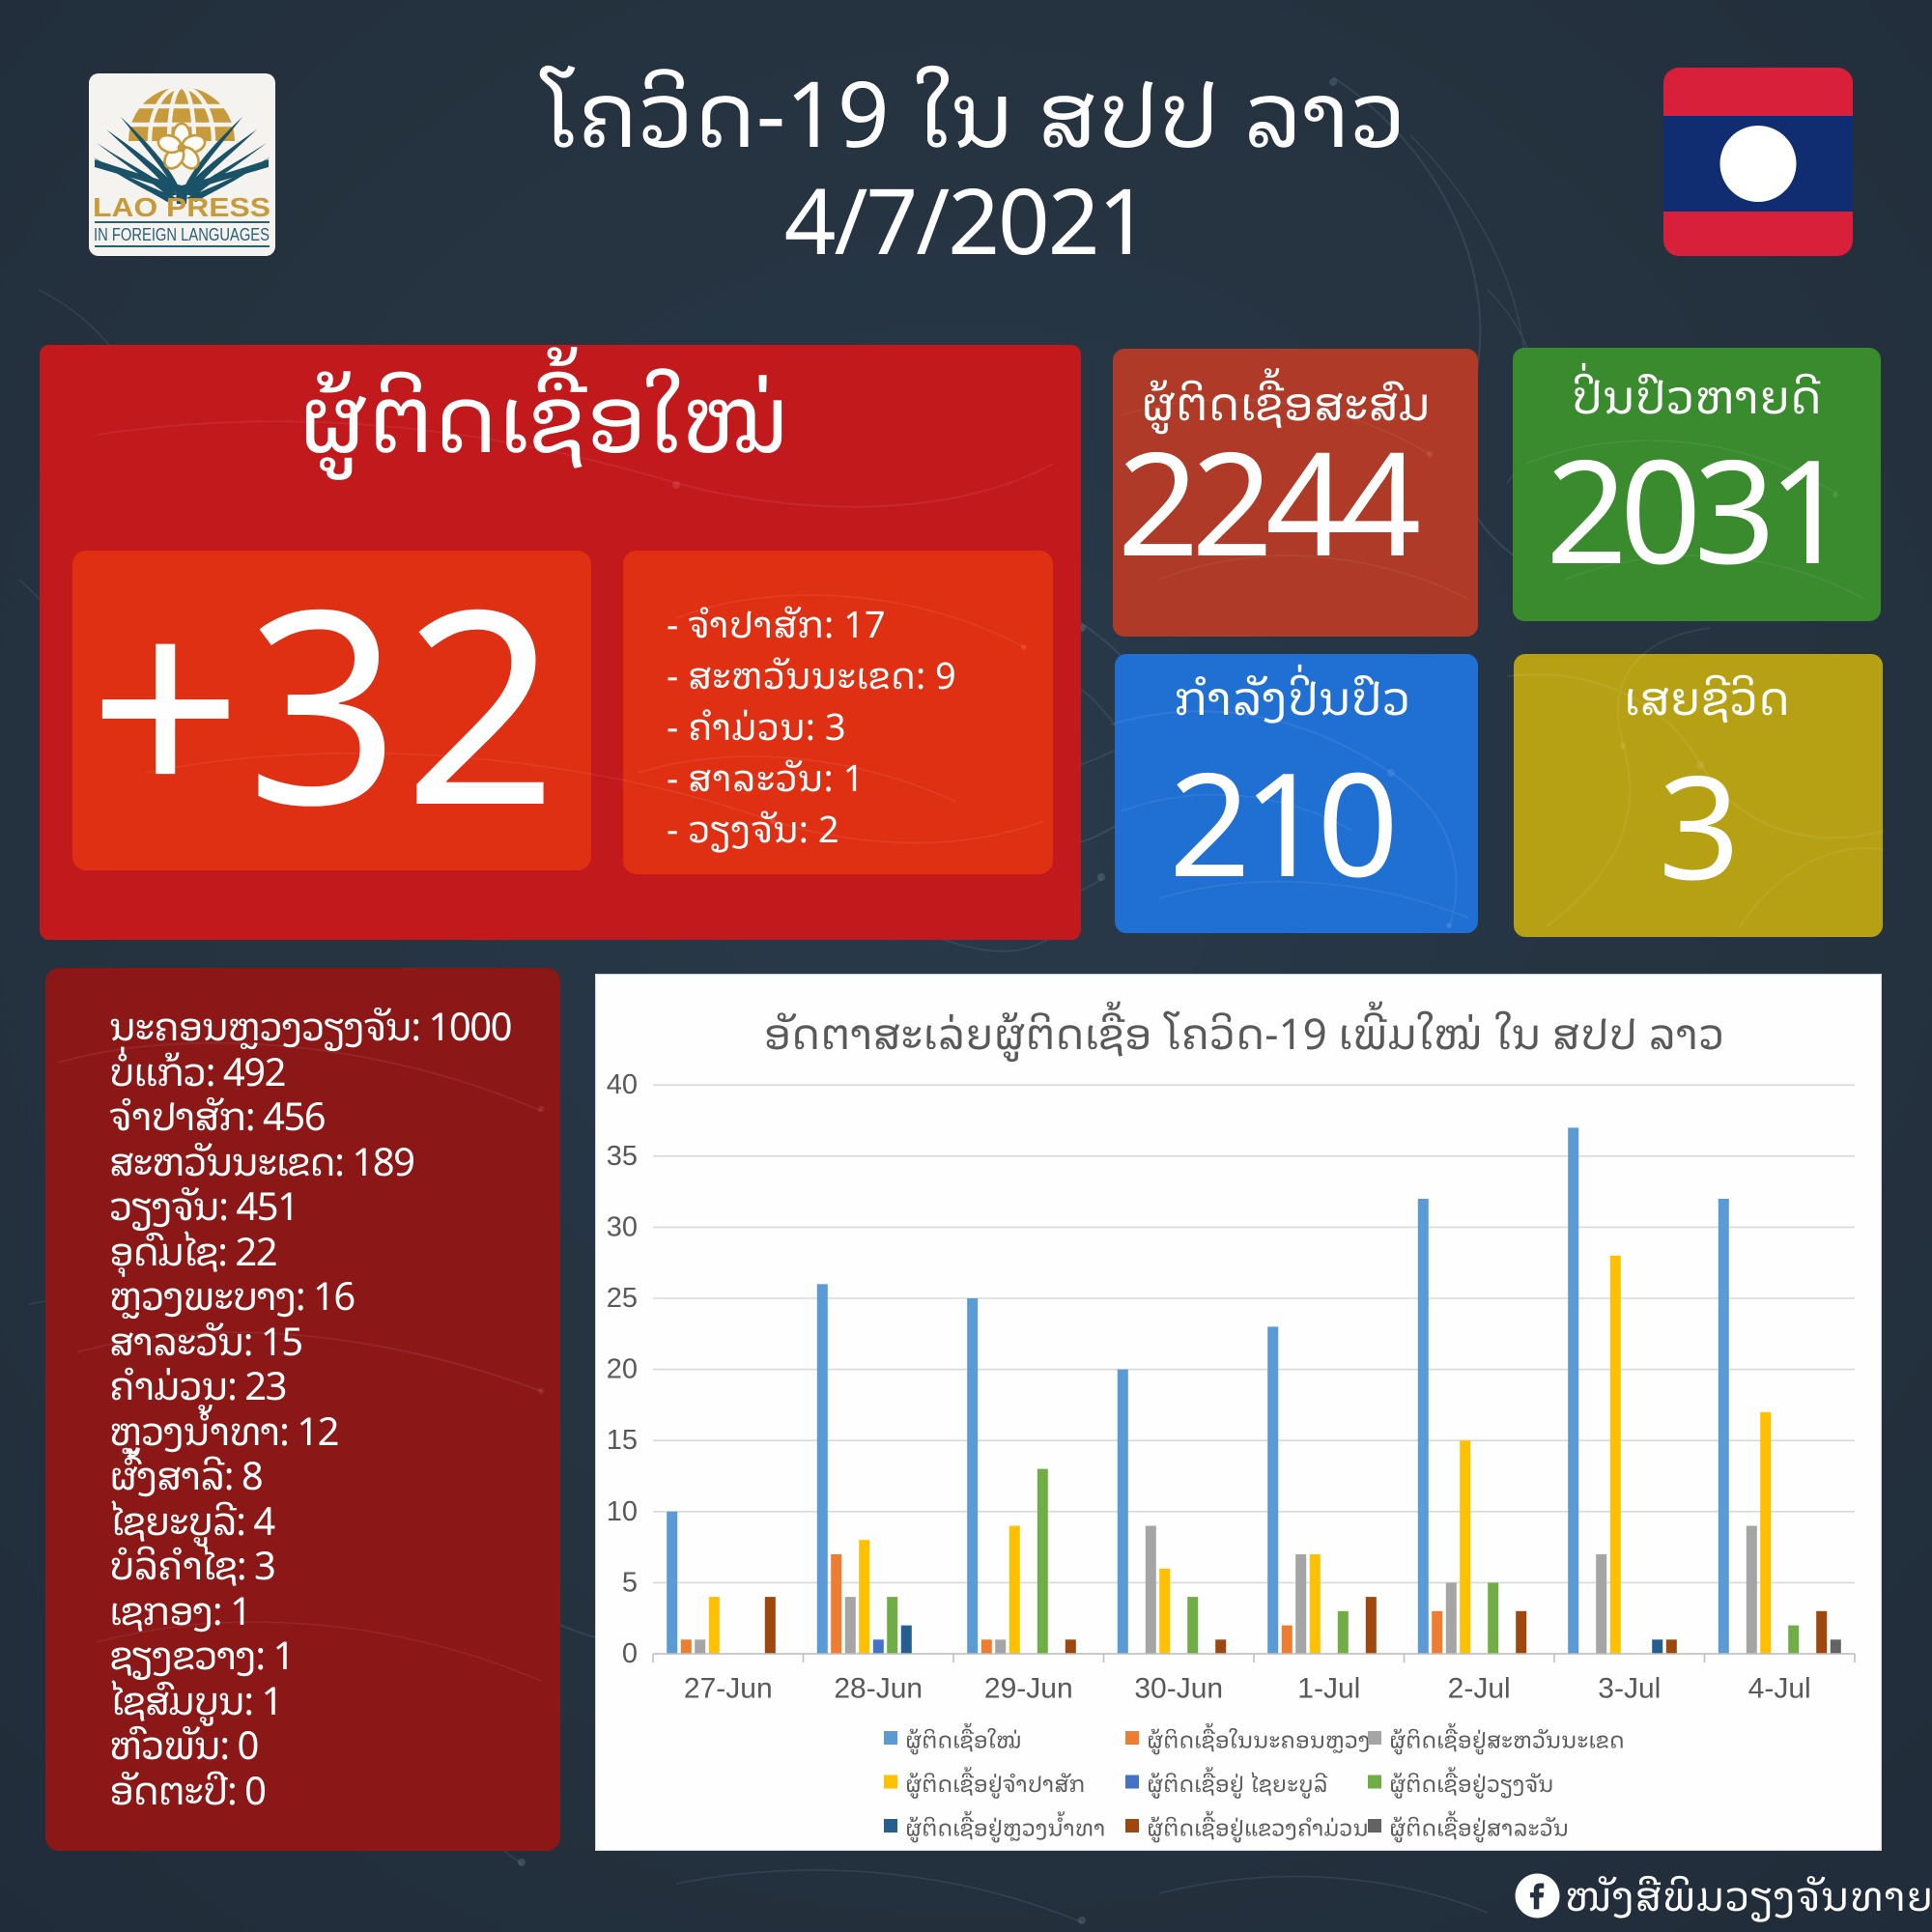  What do you see at coordinates (1028, 1689) in the screenshot?
I see `svg-text: 29-Jun` at bounding box center [1028, 1689].